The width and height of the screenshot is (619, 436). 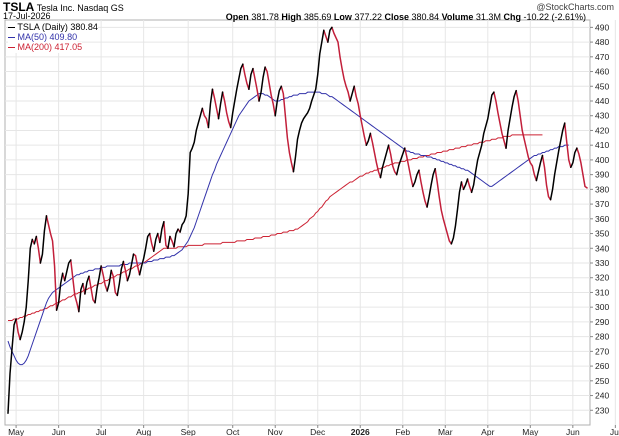 What do you see at coordinates (42, 27) in the screenshot?
I see `legend-price-name: TSLA (Daily)` at bounding box center [42, 27].